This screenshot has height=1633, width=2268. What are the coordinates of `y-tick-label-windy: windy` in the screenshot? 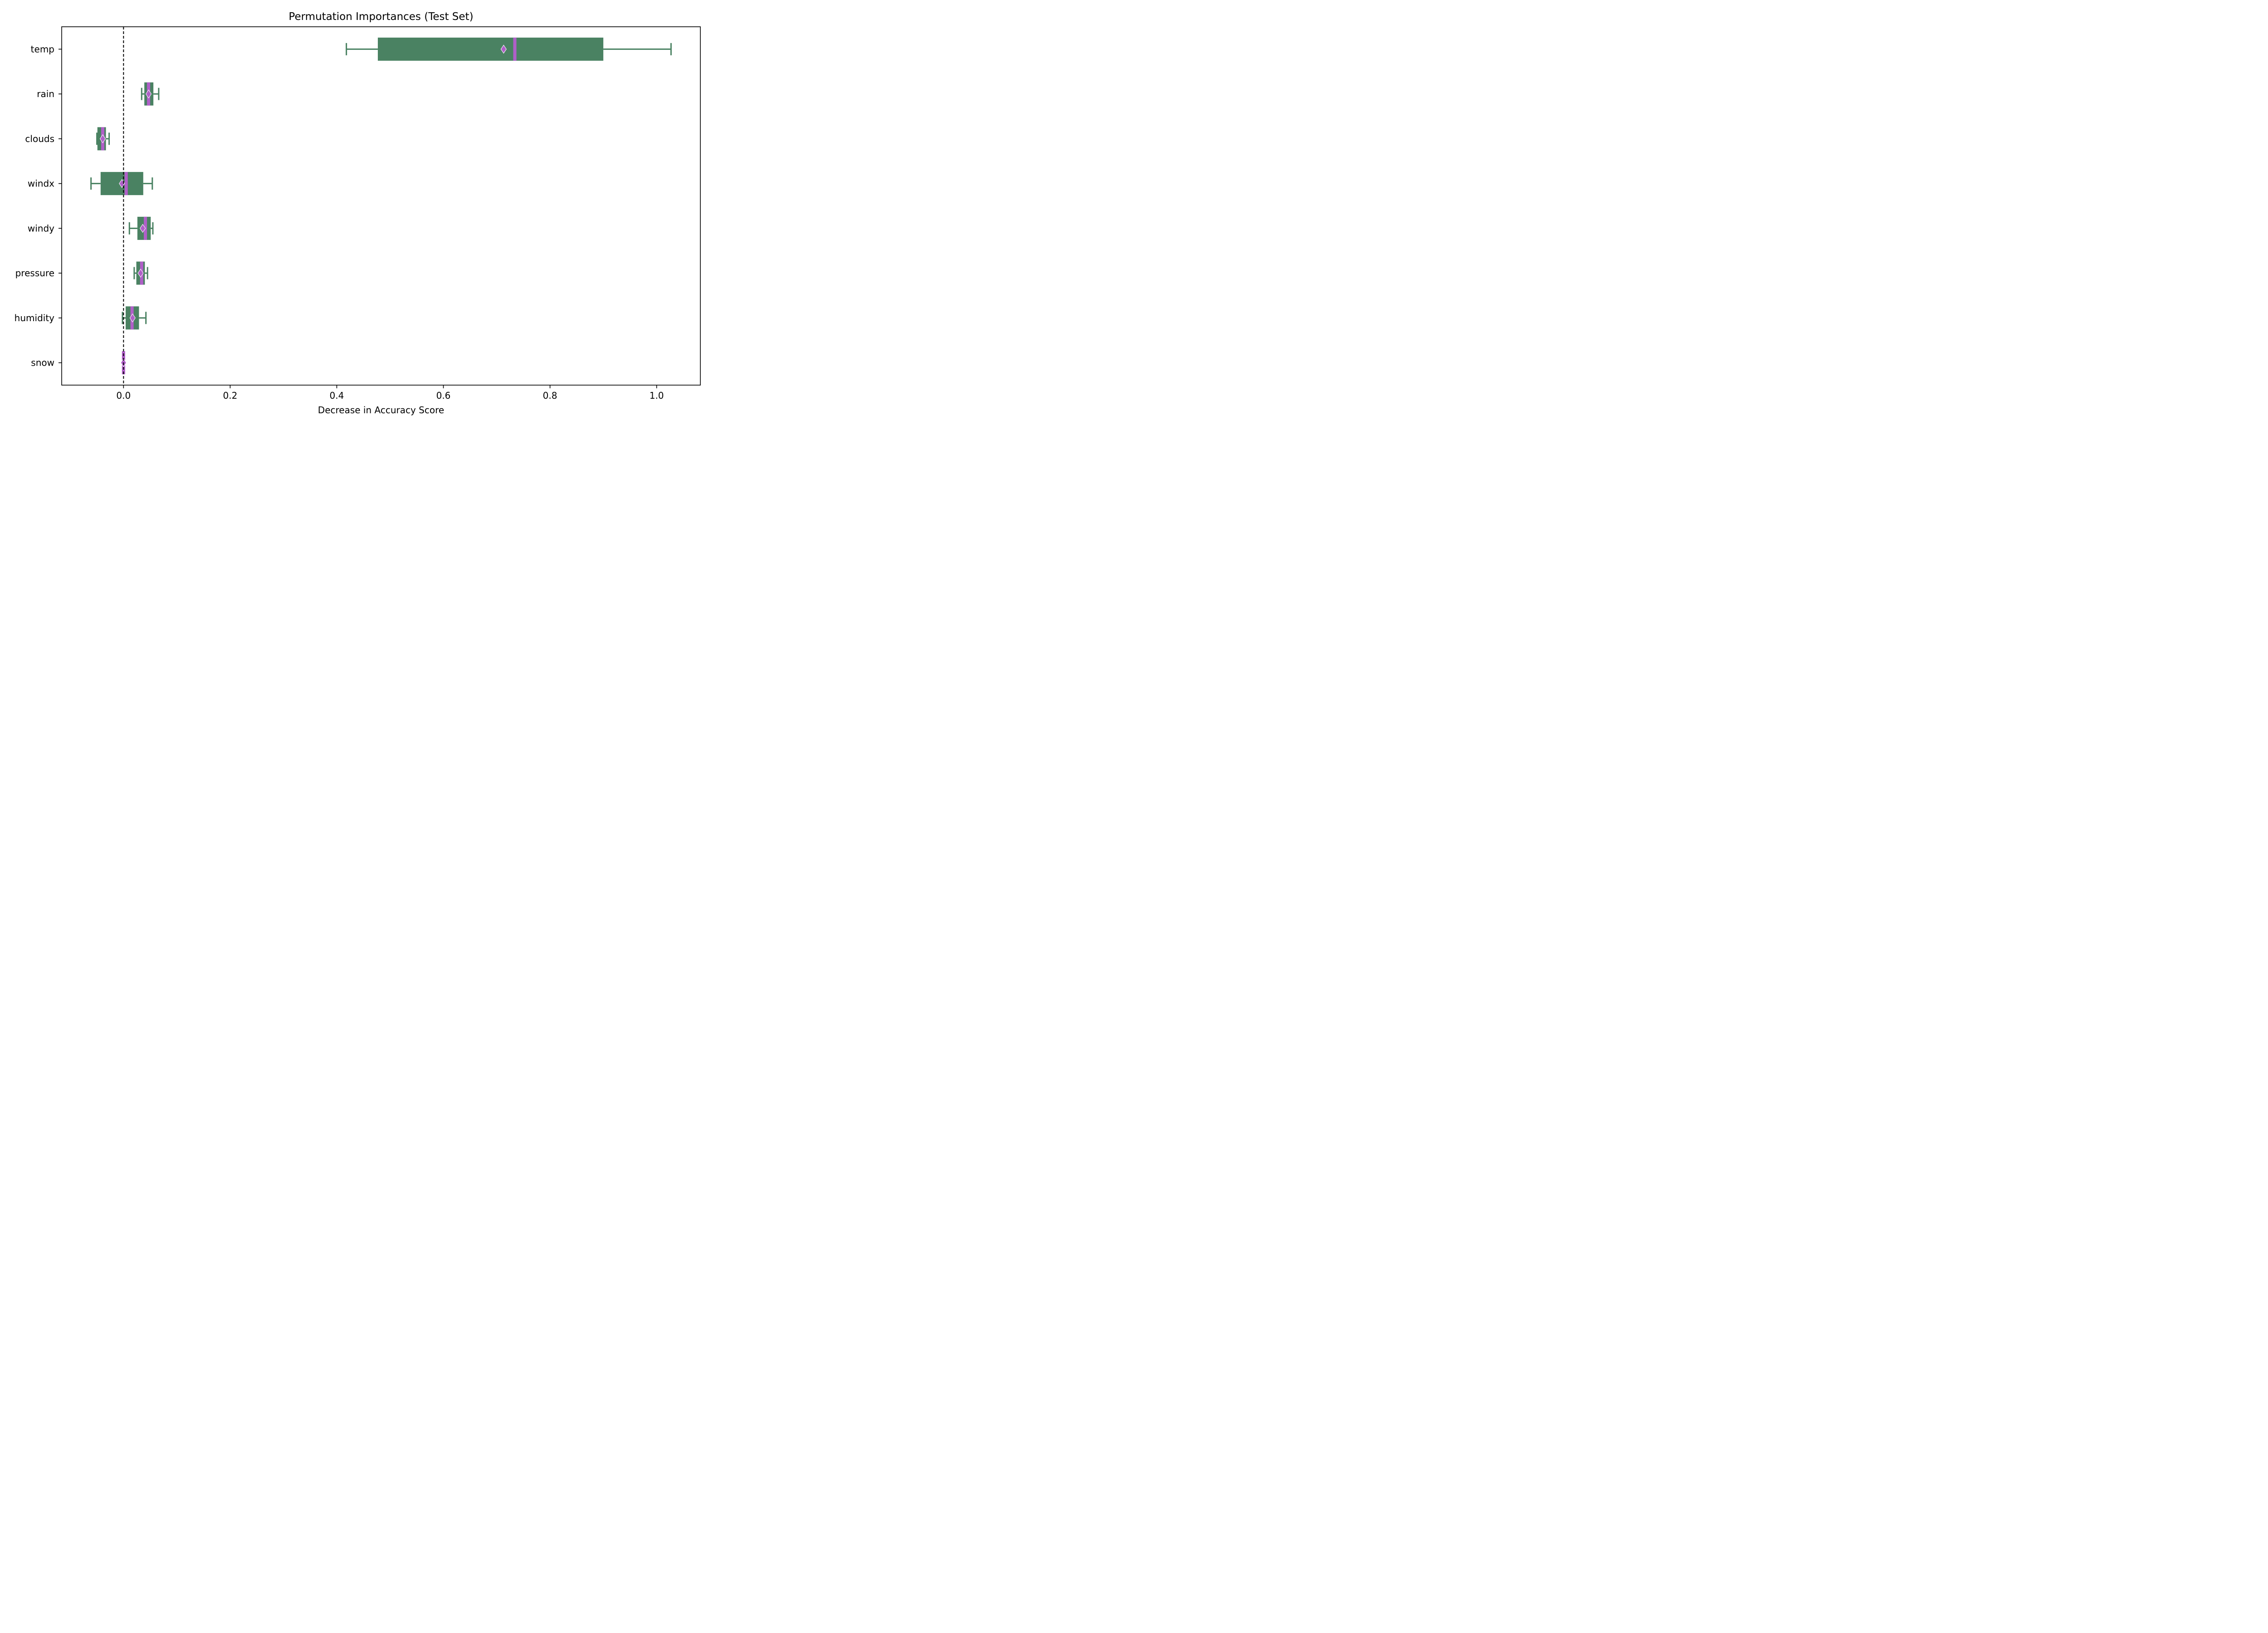 It's located at (41, 228).